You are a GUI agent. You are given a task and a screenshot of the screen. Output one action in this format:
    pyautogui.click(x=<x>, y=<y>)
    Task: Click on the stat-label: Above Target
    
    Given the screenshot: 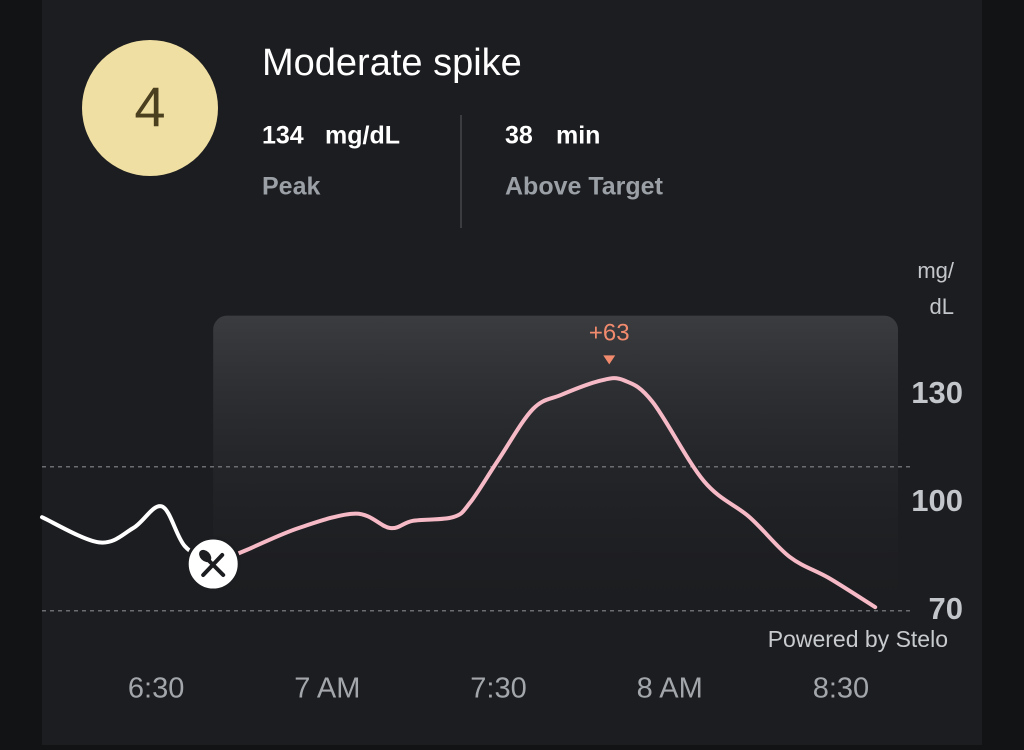 What is the action you would take?
    pyautogui.click(x=584, y=187)
    